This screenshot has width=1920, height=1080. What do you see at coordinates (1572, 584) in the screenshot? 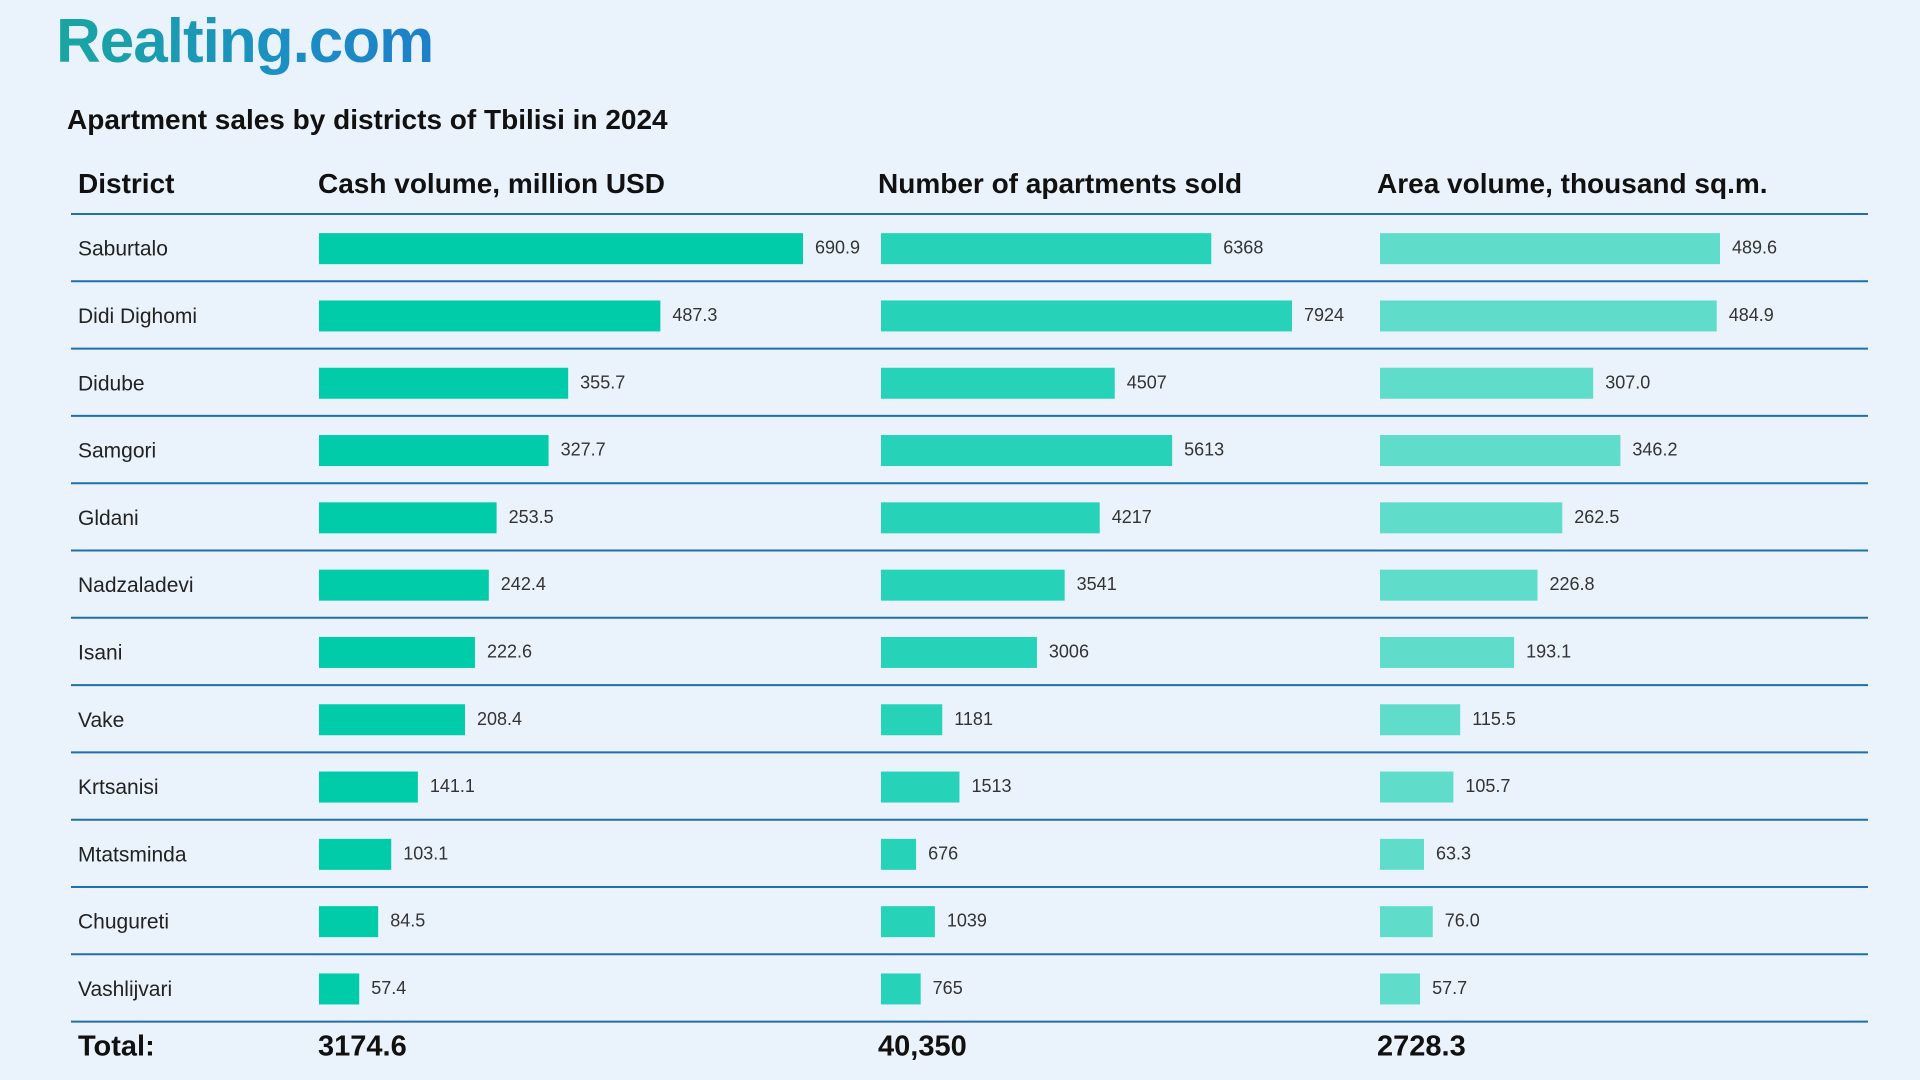
I see `value-label: 226.8` at bounding box center [1572, 584].